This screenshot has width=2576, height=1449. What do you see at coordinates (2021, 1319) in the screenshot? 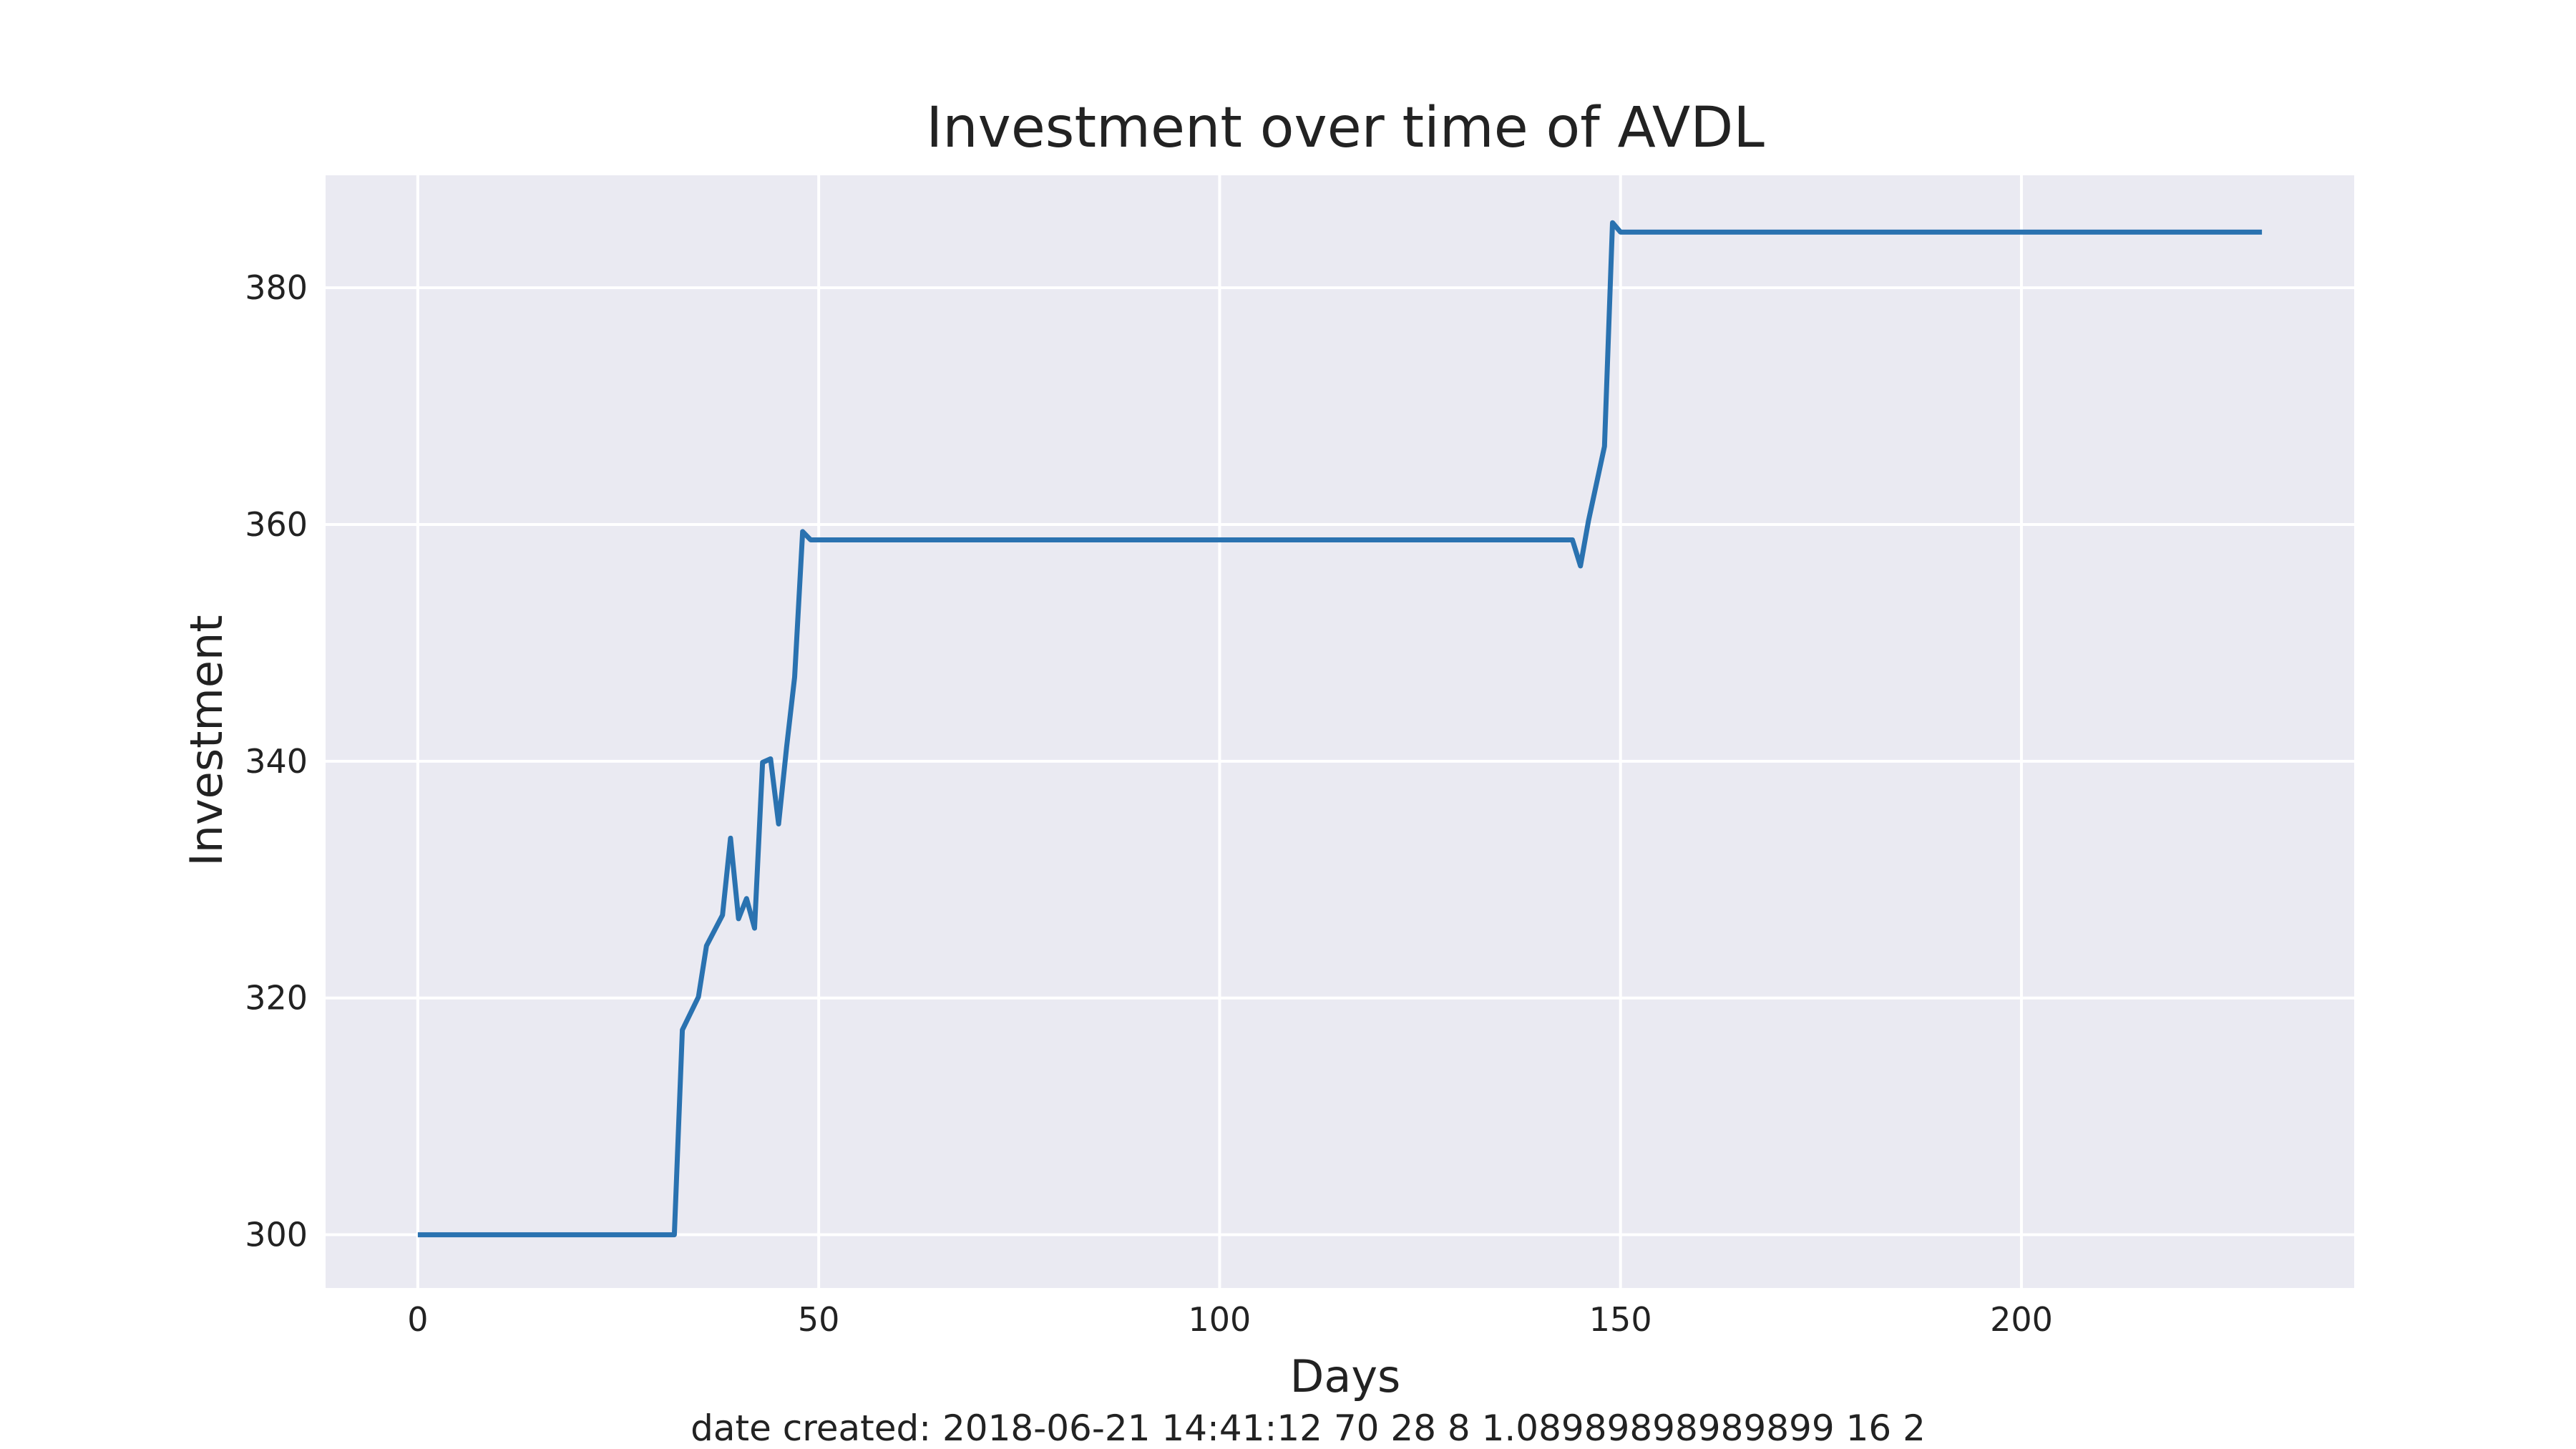
I see `x-tick-label: 200` at bounding box center [2021, 1319].